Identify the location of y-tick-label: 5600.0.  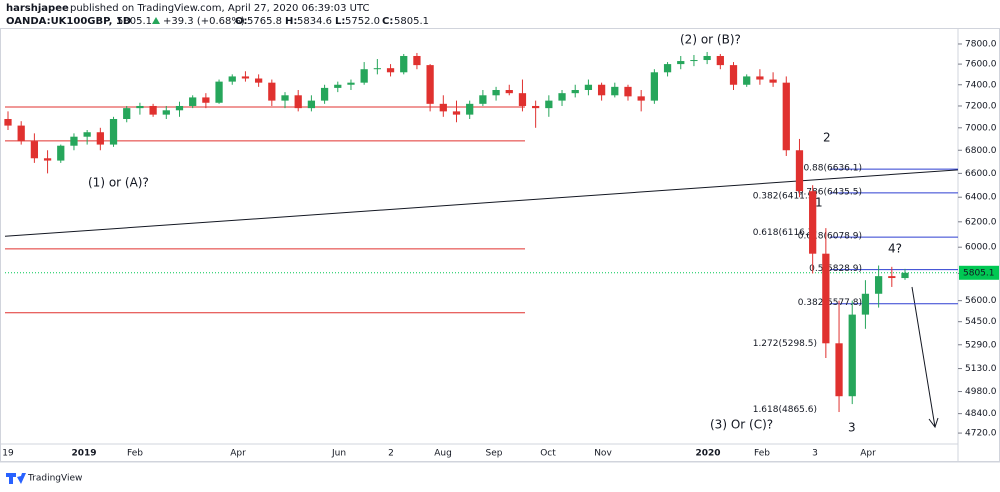
(981, 301).